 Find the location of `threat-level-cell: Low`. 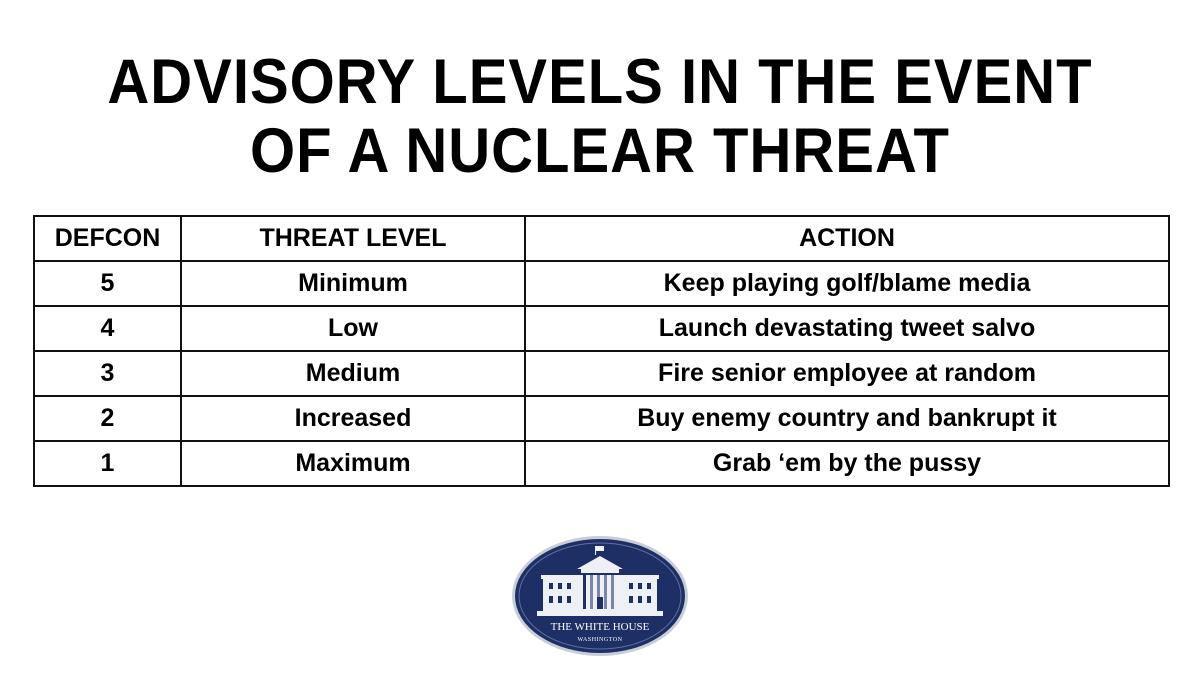

threat-level-cell: Low is located at coordinates (353, 328).